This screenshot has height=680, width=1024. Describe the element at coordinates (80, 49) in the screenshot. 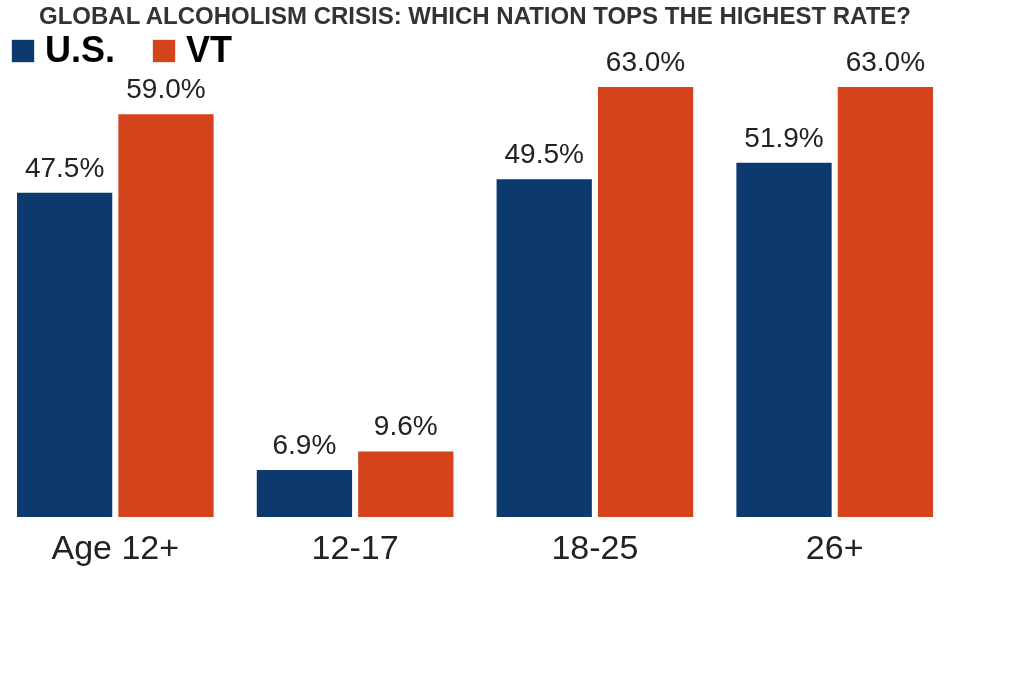

I see `legend-label: U.S.` at that location.